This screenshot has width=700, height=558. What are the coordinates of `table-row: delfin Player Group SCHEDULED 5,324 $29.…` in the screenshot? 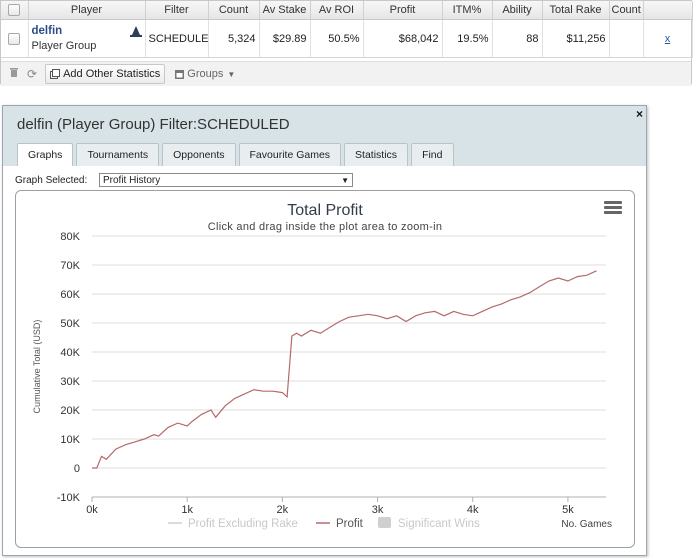 It's located at (347, 38).